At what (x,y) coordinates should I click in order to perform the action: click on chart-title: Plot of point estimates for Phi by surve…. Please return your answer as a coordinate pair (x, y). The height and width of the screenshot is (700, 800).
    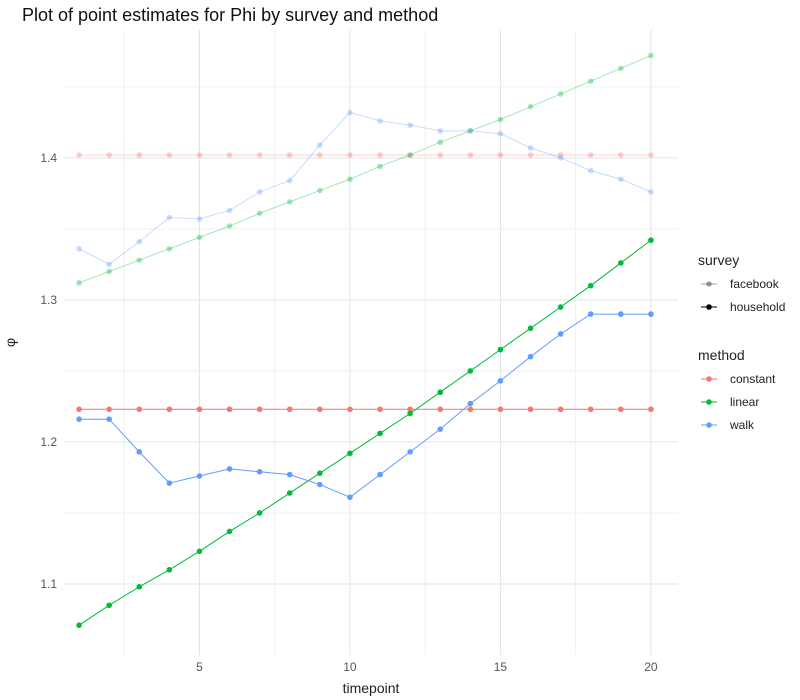
    Looking at the image, I should click on (230, 15).